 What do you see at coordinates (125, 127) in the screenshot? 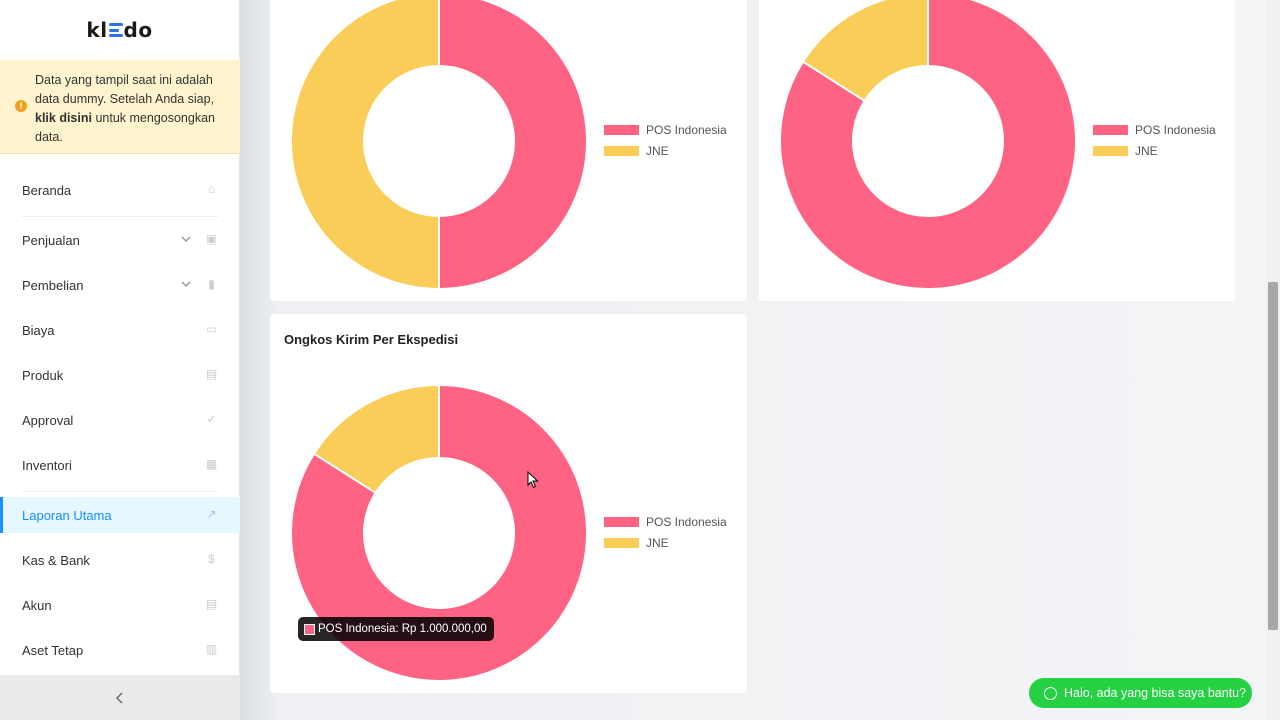
I see `notice-text-end: untuk mengosongkan data.` at bounding box center [125, 127].